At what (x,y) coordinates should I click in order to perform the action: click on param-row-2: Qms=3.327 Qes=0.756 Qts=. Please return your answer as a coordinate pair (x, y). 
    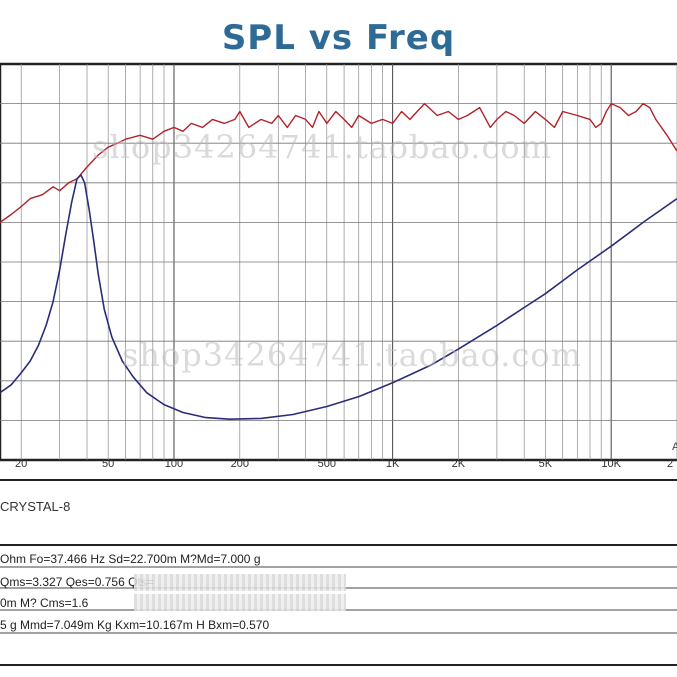
    Looking at the image, I should click on (77, 582).